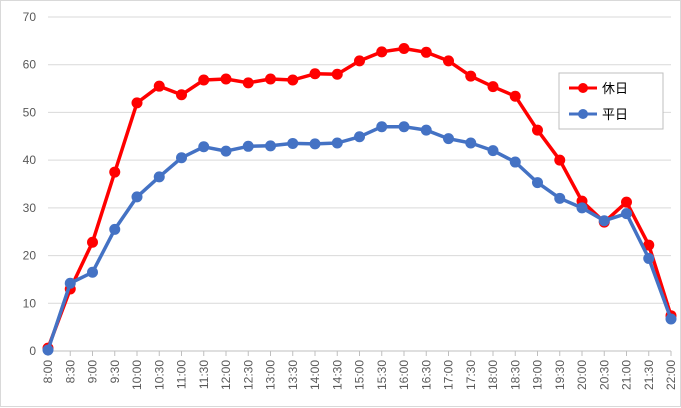 This screenshot has height=408, width=681. I want to click on x-tick-label: 9:30, so click(115, 372).